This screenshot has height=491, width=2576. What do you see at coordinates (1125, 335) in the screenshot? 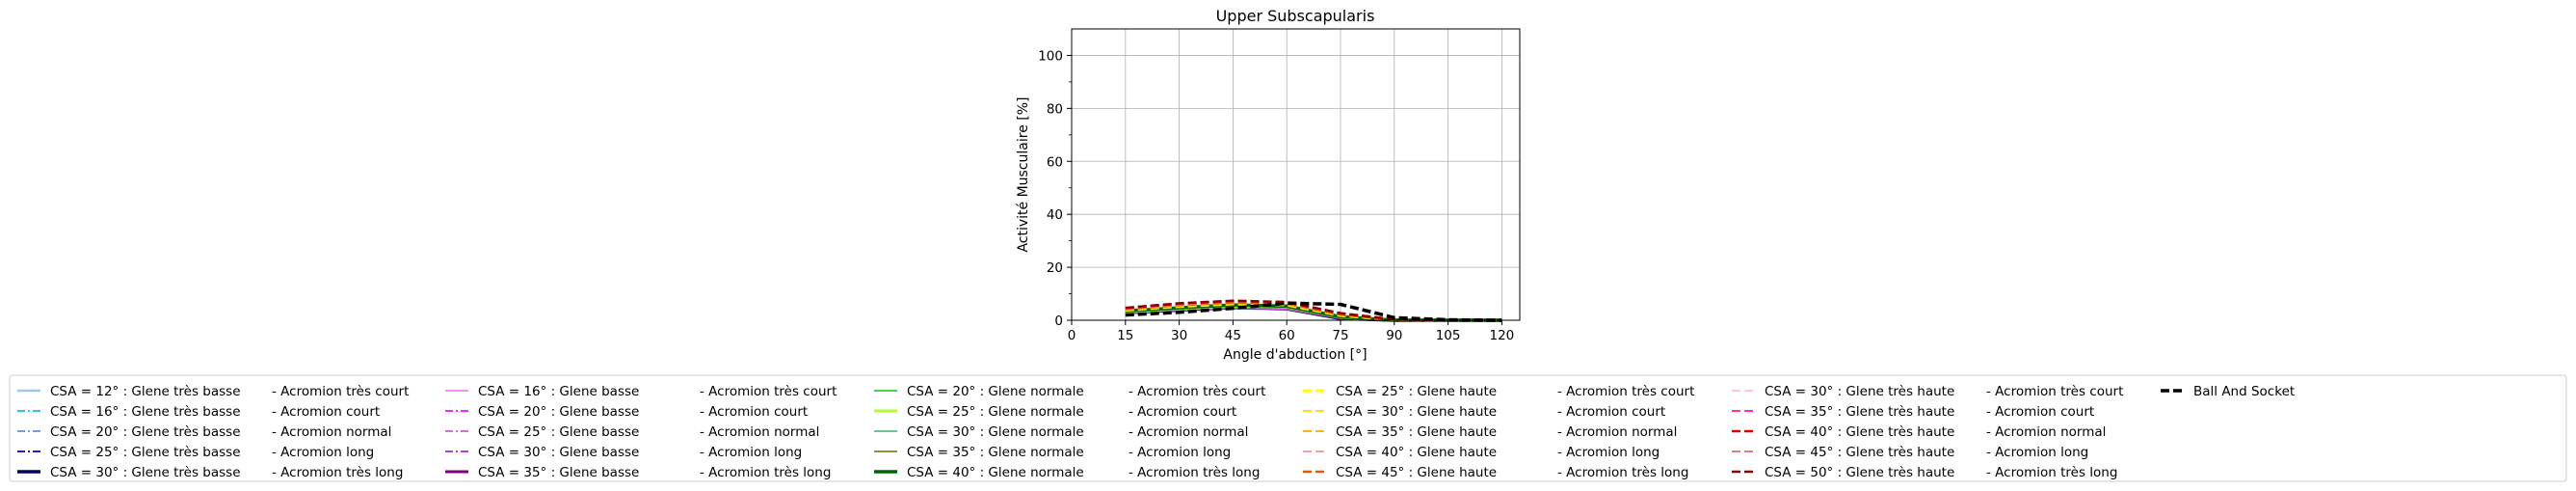
I see `x-tick-label: 15` at bounding box center [1125, 335].